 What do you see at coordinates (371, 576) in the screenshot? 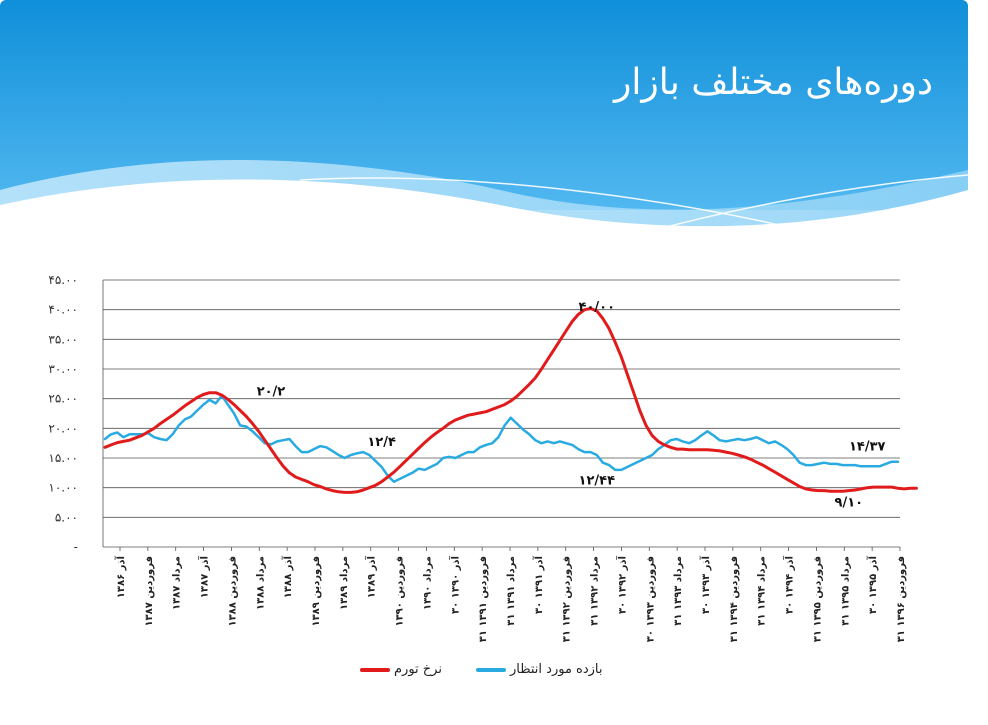
I see `x-tick-label: آذر ۱۳۸۹` at bounding box center [371, 576].